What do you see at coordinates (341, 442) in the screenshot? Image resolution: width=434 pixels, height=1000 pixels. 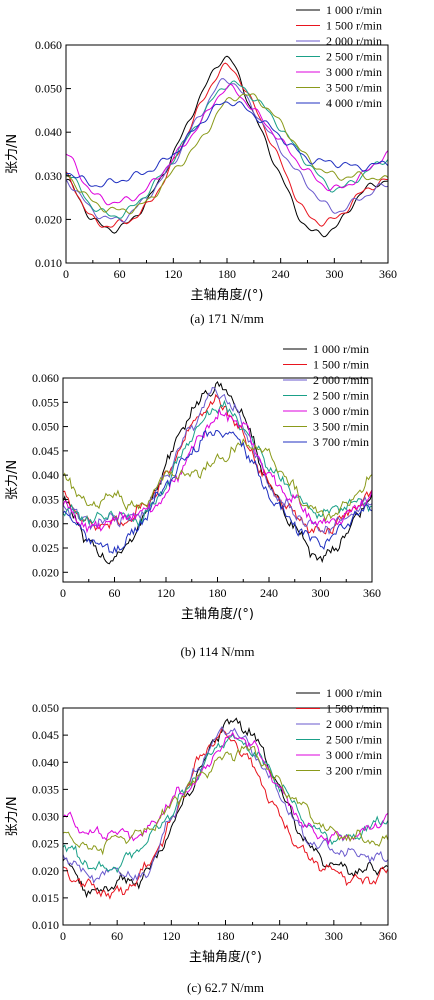 I see `legend-label: 3 700 r/min` at bounding box center [341, 442].